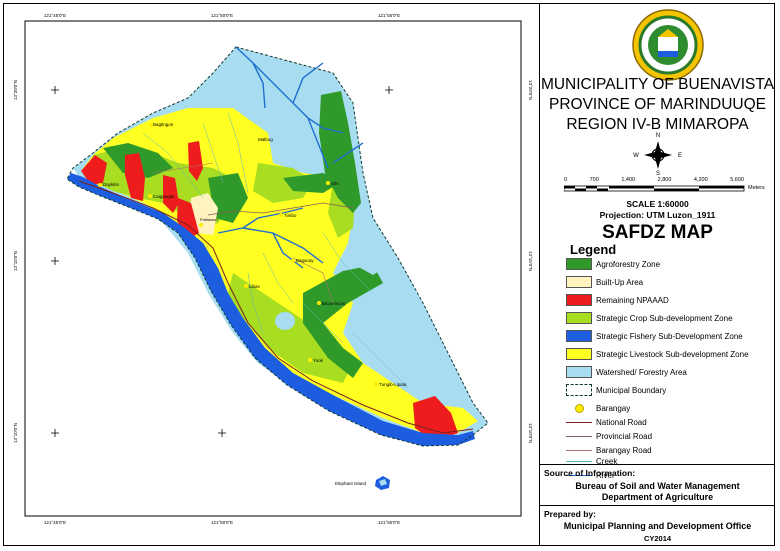  Describe the element at coordinates (579, 436) in the screenshot. I see `legend-swatch-provincial-road` at that location.